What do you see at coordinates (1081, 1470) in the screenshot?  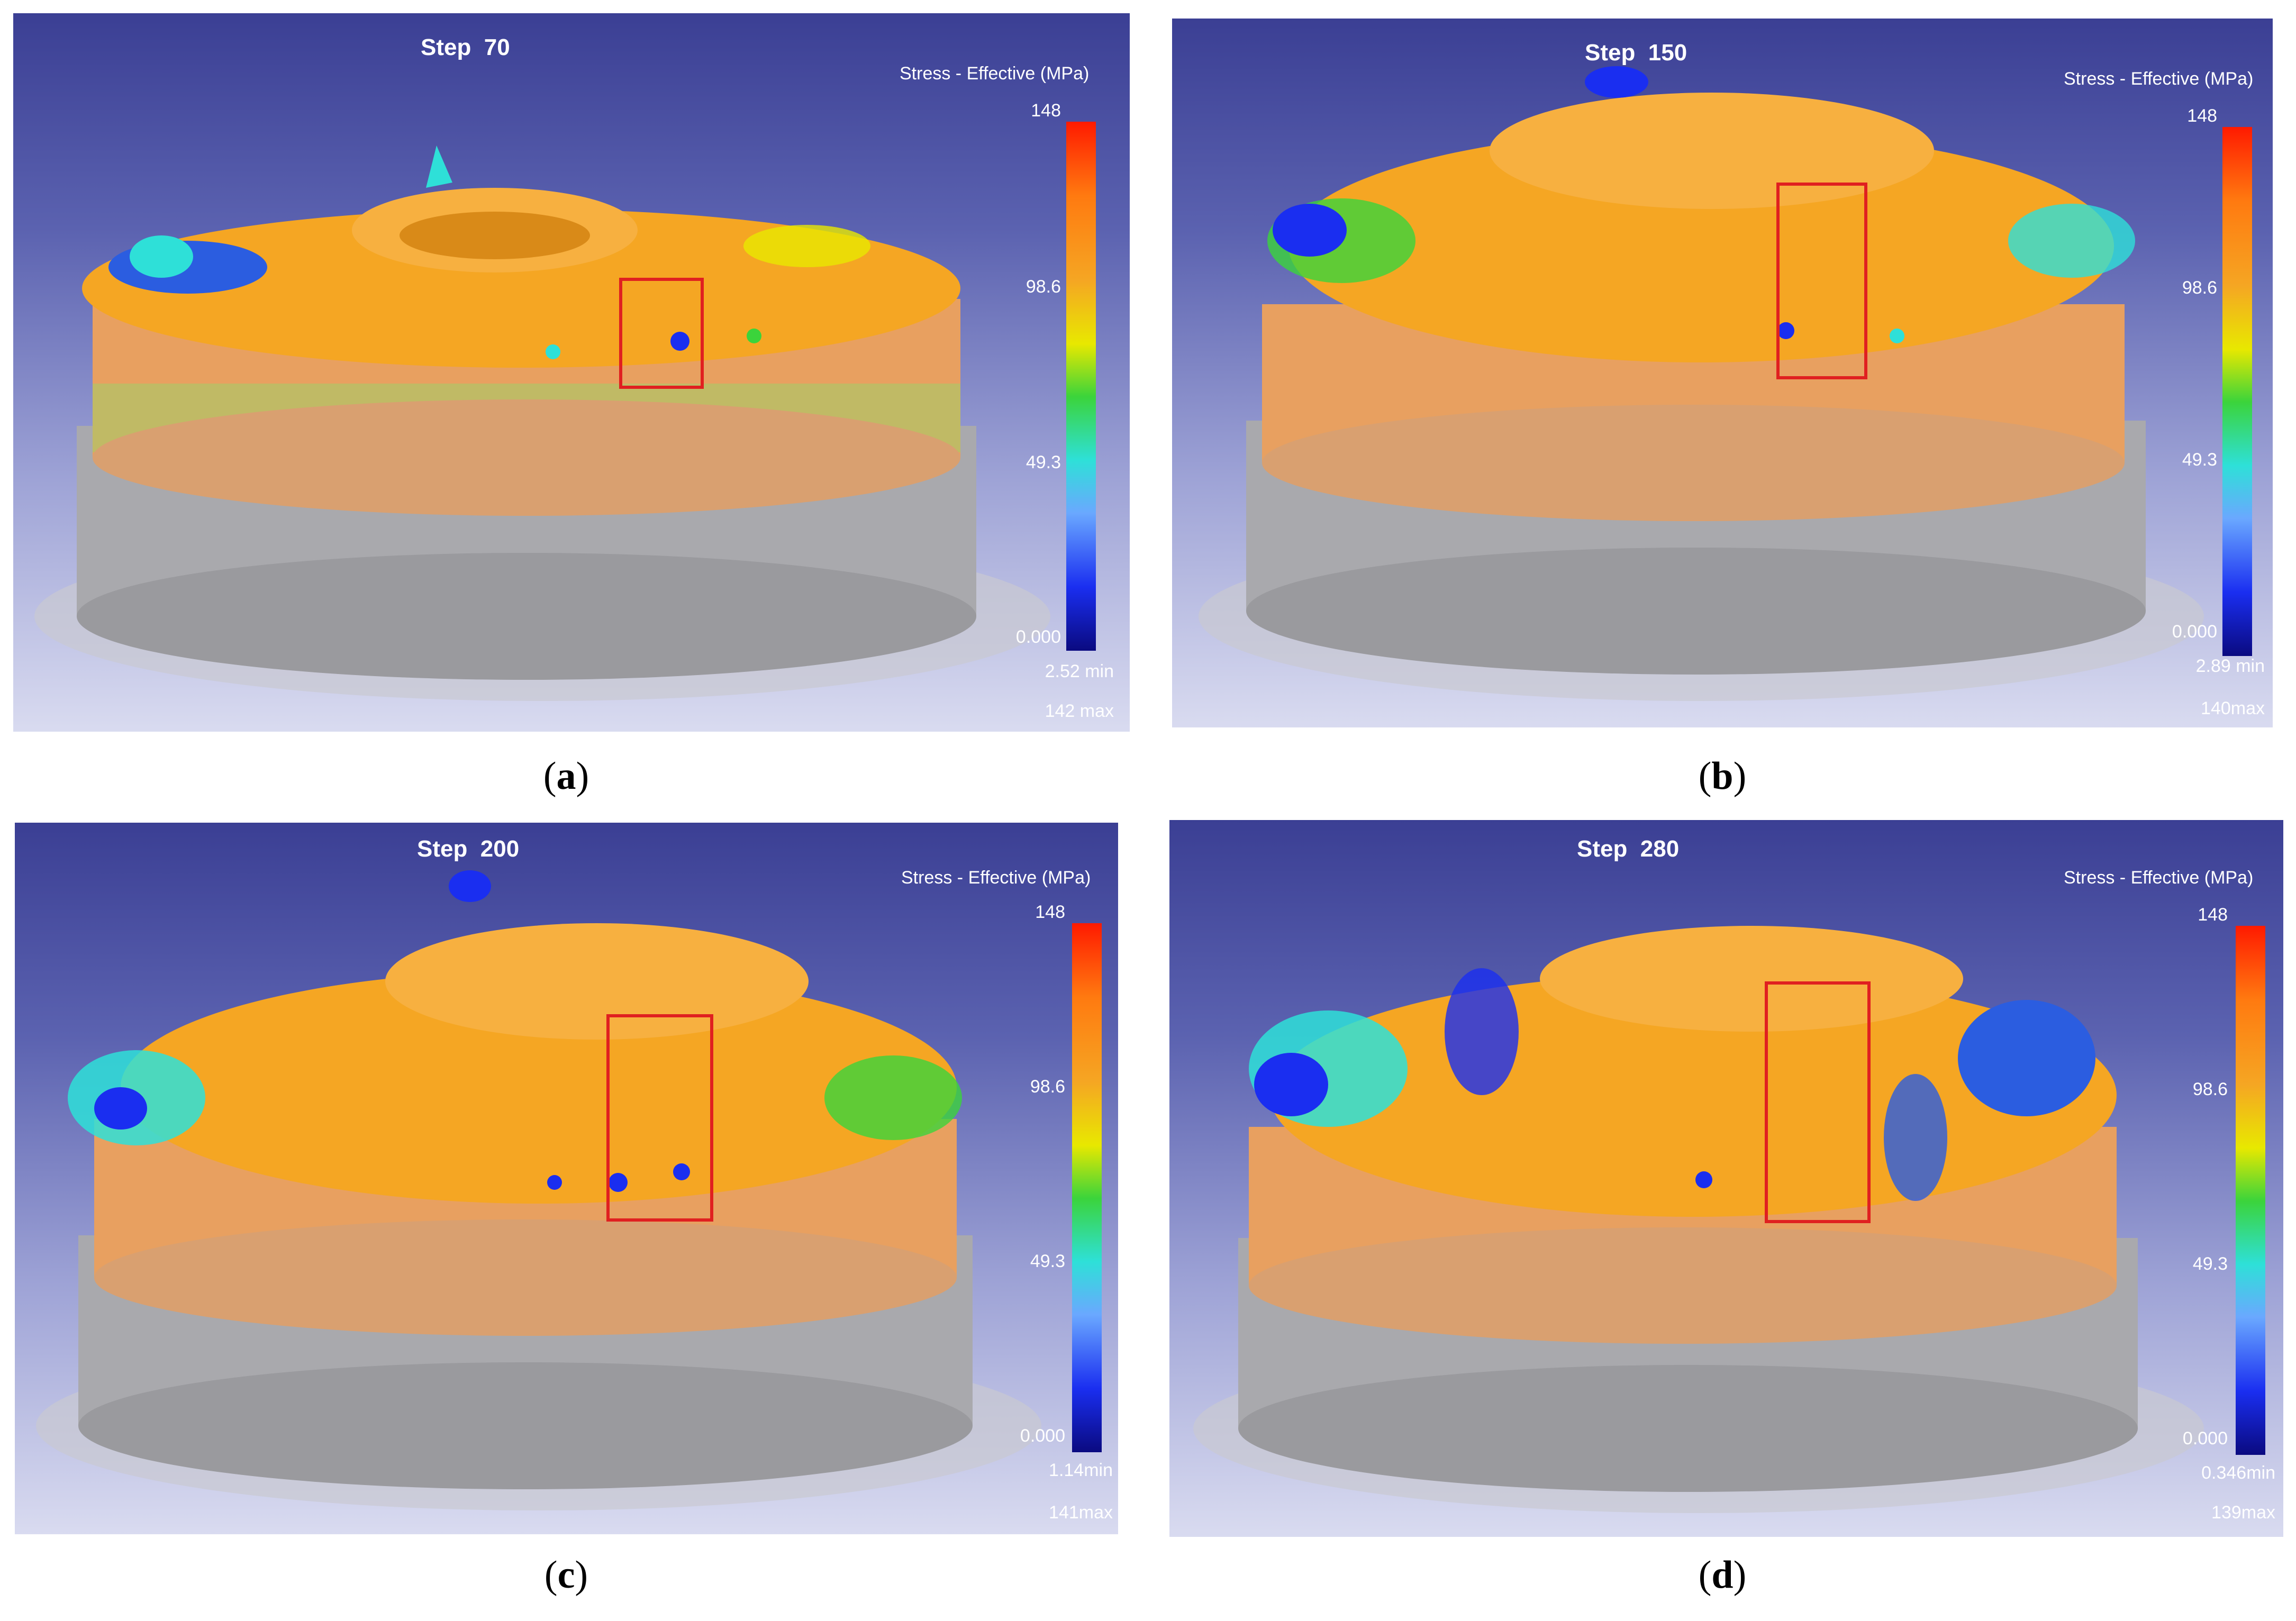 I see `min-value: 1.14min` at bounding box center [1081, 1470].